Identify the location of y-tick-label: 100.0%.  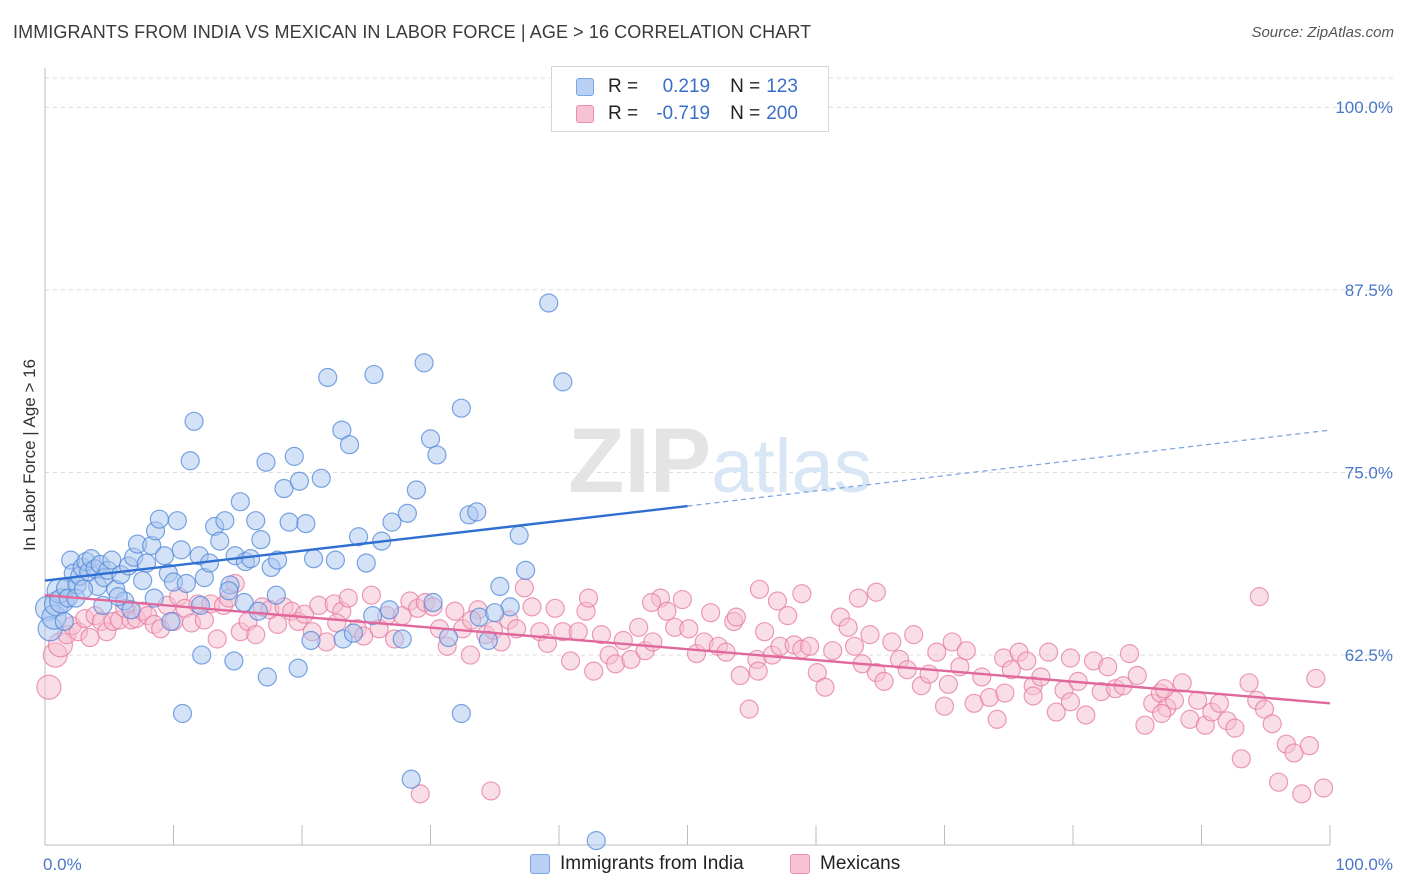
(1364, 107).